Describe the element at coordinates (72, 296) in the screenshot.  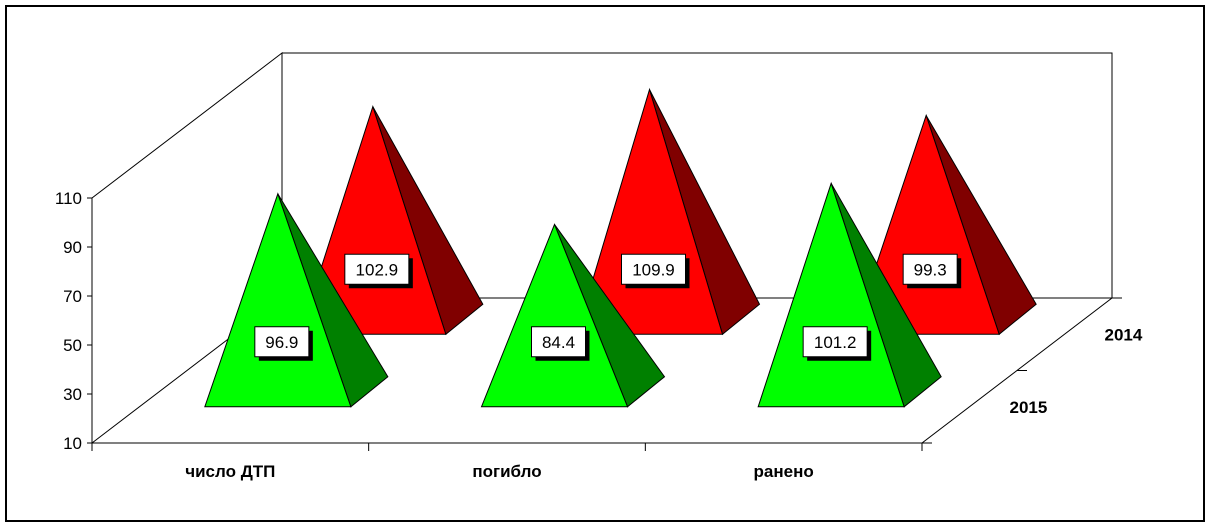
I see `y-tick-label: 70` at that location.